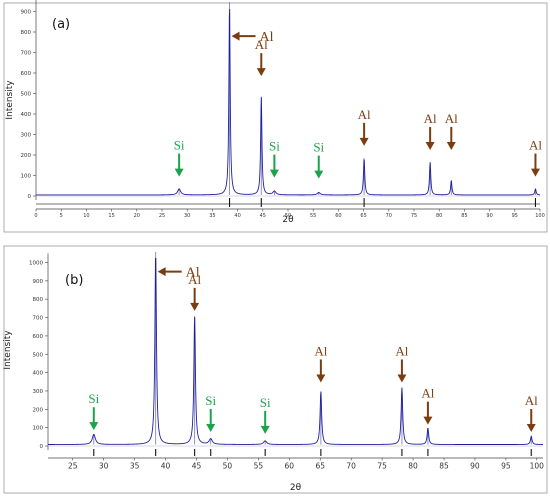 Image resolution: width=550 pixels, height=496 pixels. What do you see at coordinates (36, 264) in the screenshot?
I see `y-tick-label: 1000` at bounding box center [36, 264].